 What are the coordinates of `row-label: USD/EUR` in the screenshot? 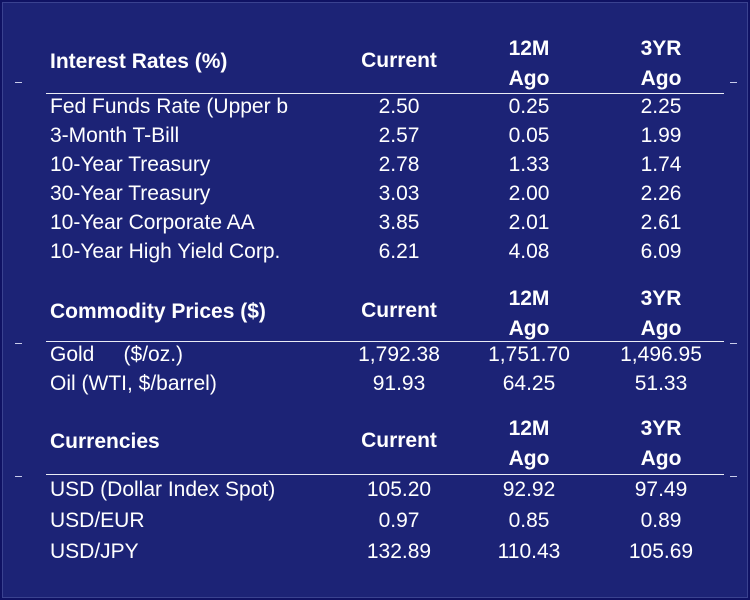 It's located at (97, 520).